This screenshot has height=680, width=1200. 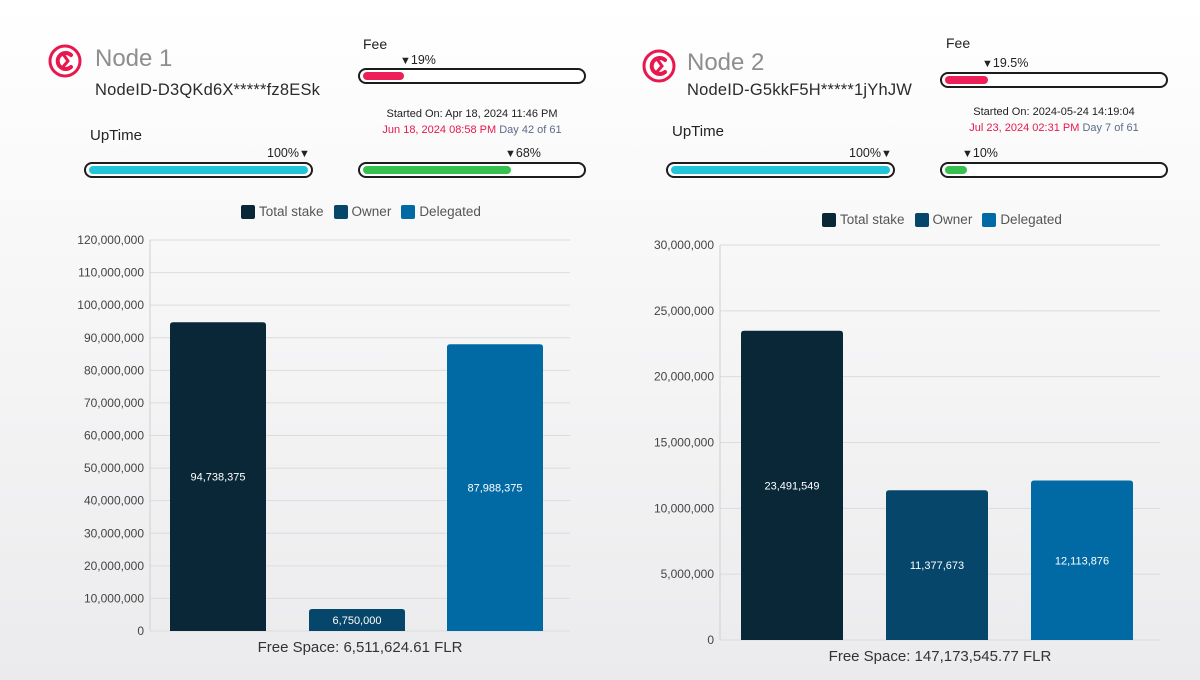 I want to click on y-tick-label: 120,000,000, so click(x=110, y=240).